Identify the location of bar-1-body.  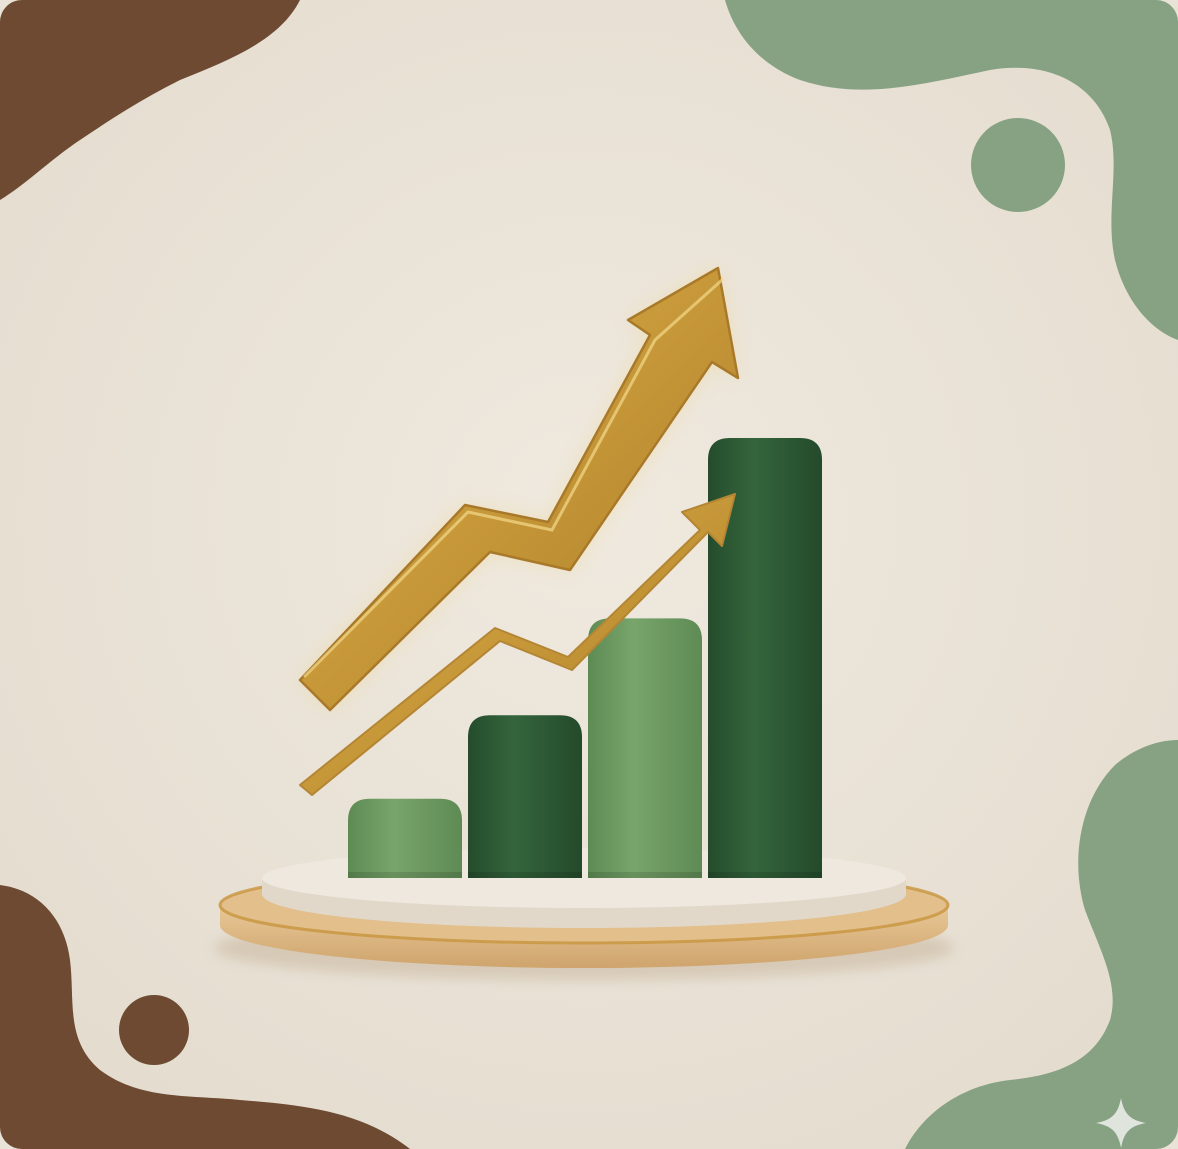
(405, 838).